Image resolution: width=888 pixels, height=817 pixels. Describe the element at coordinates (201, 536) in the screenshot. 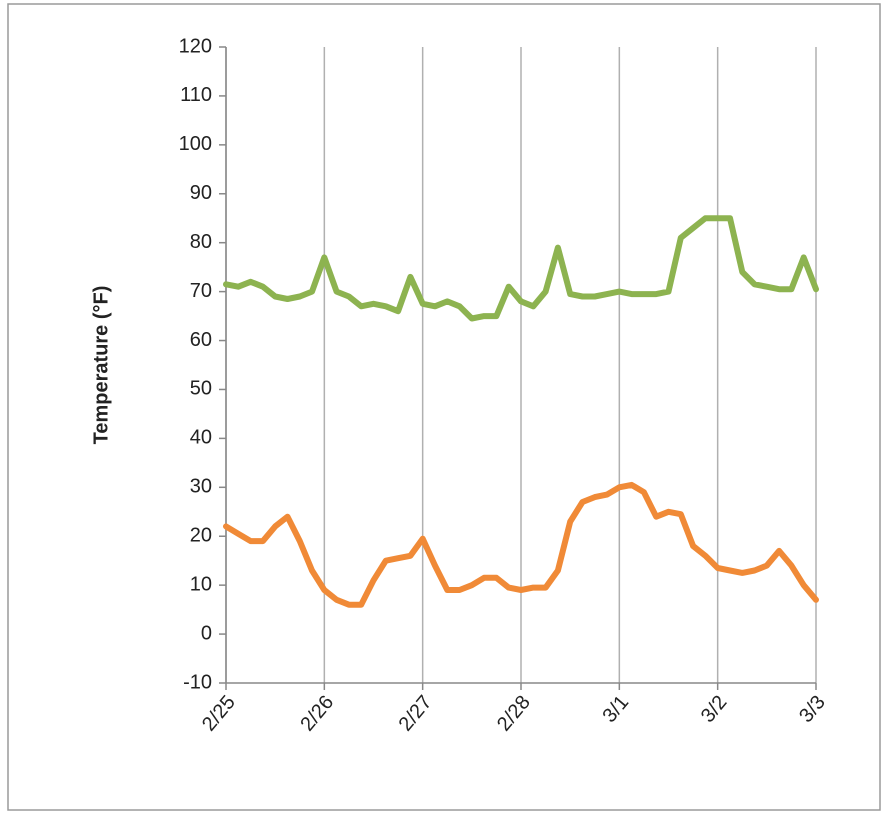

I see `y-tick-label: 20` at that location.